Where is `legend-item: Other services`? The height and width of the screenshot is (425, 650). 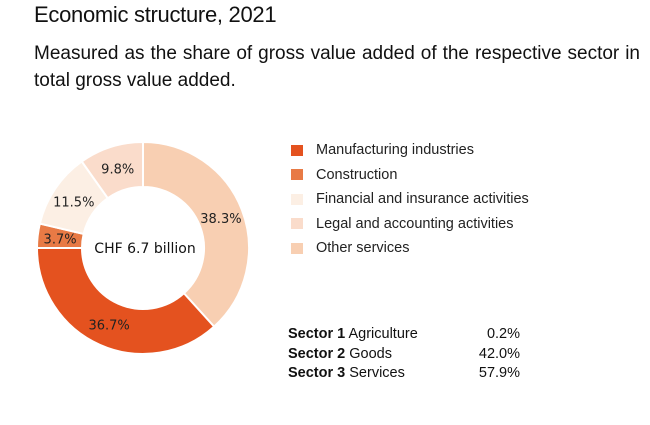 legend-item: Other services is located at coordinates (410, 248).